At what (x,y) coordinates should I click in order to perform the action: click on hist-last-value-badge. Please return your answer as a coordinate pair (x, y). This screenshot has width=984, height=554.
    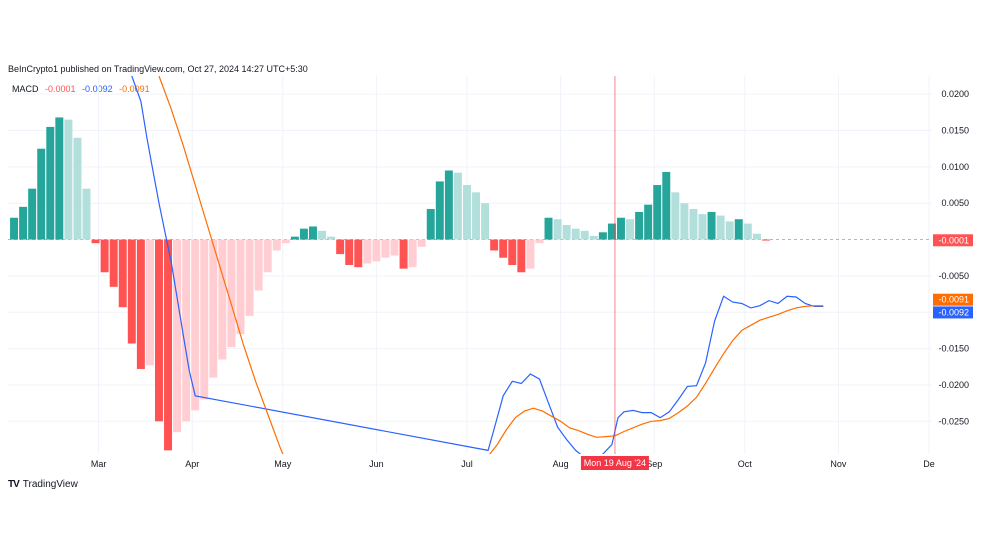
    Looking at the image, I should click on (953, 240).